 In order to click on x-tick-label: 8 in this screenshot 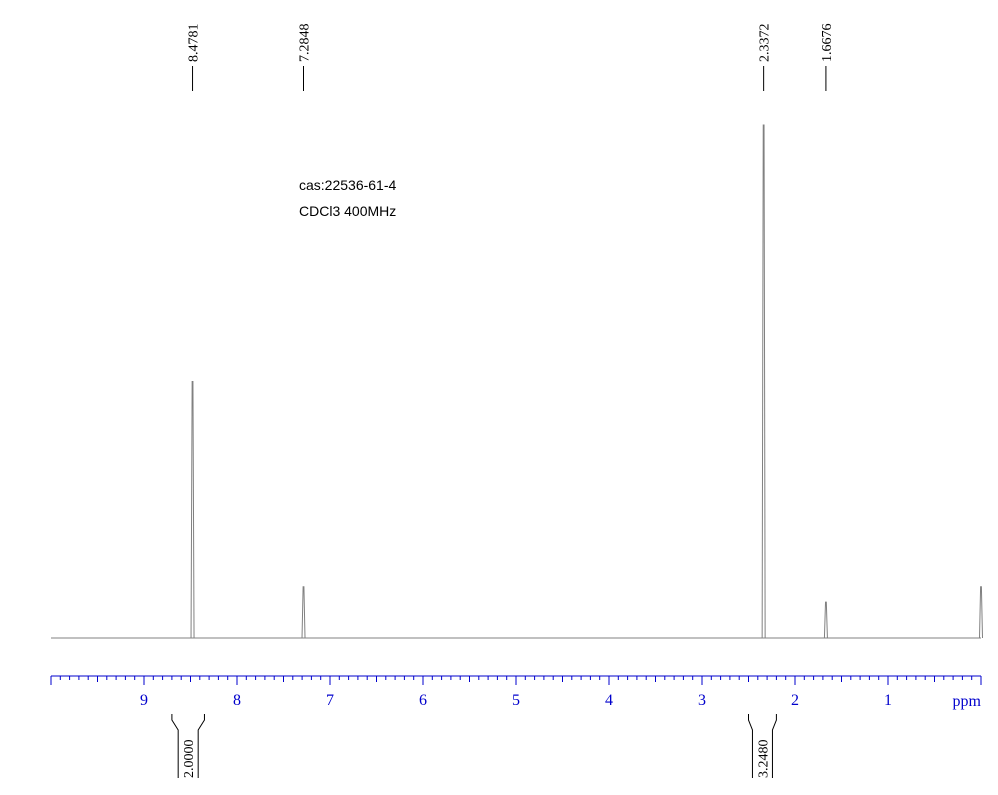, I will do `click(237, 700)`.